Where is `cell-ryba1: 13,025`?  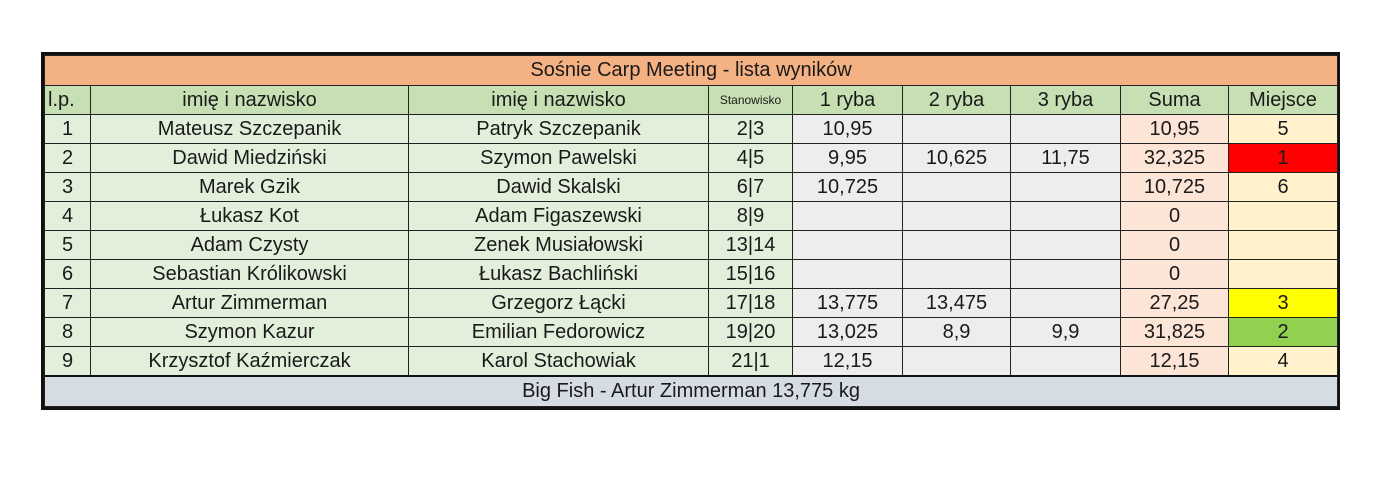 cell-ryba1: 13,025 is located at coordinates (847, 332).